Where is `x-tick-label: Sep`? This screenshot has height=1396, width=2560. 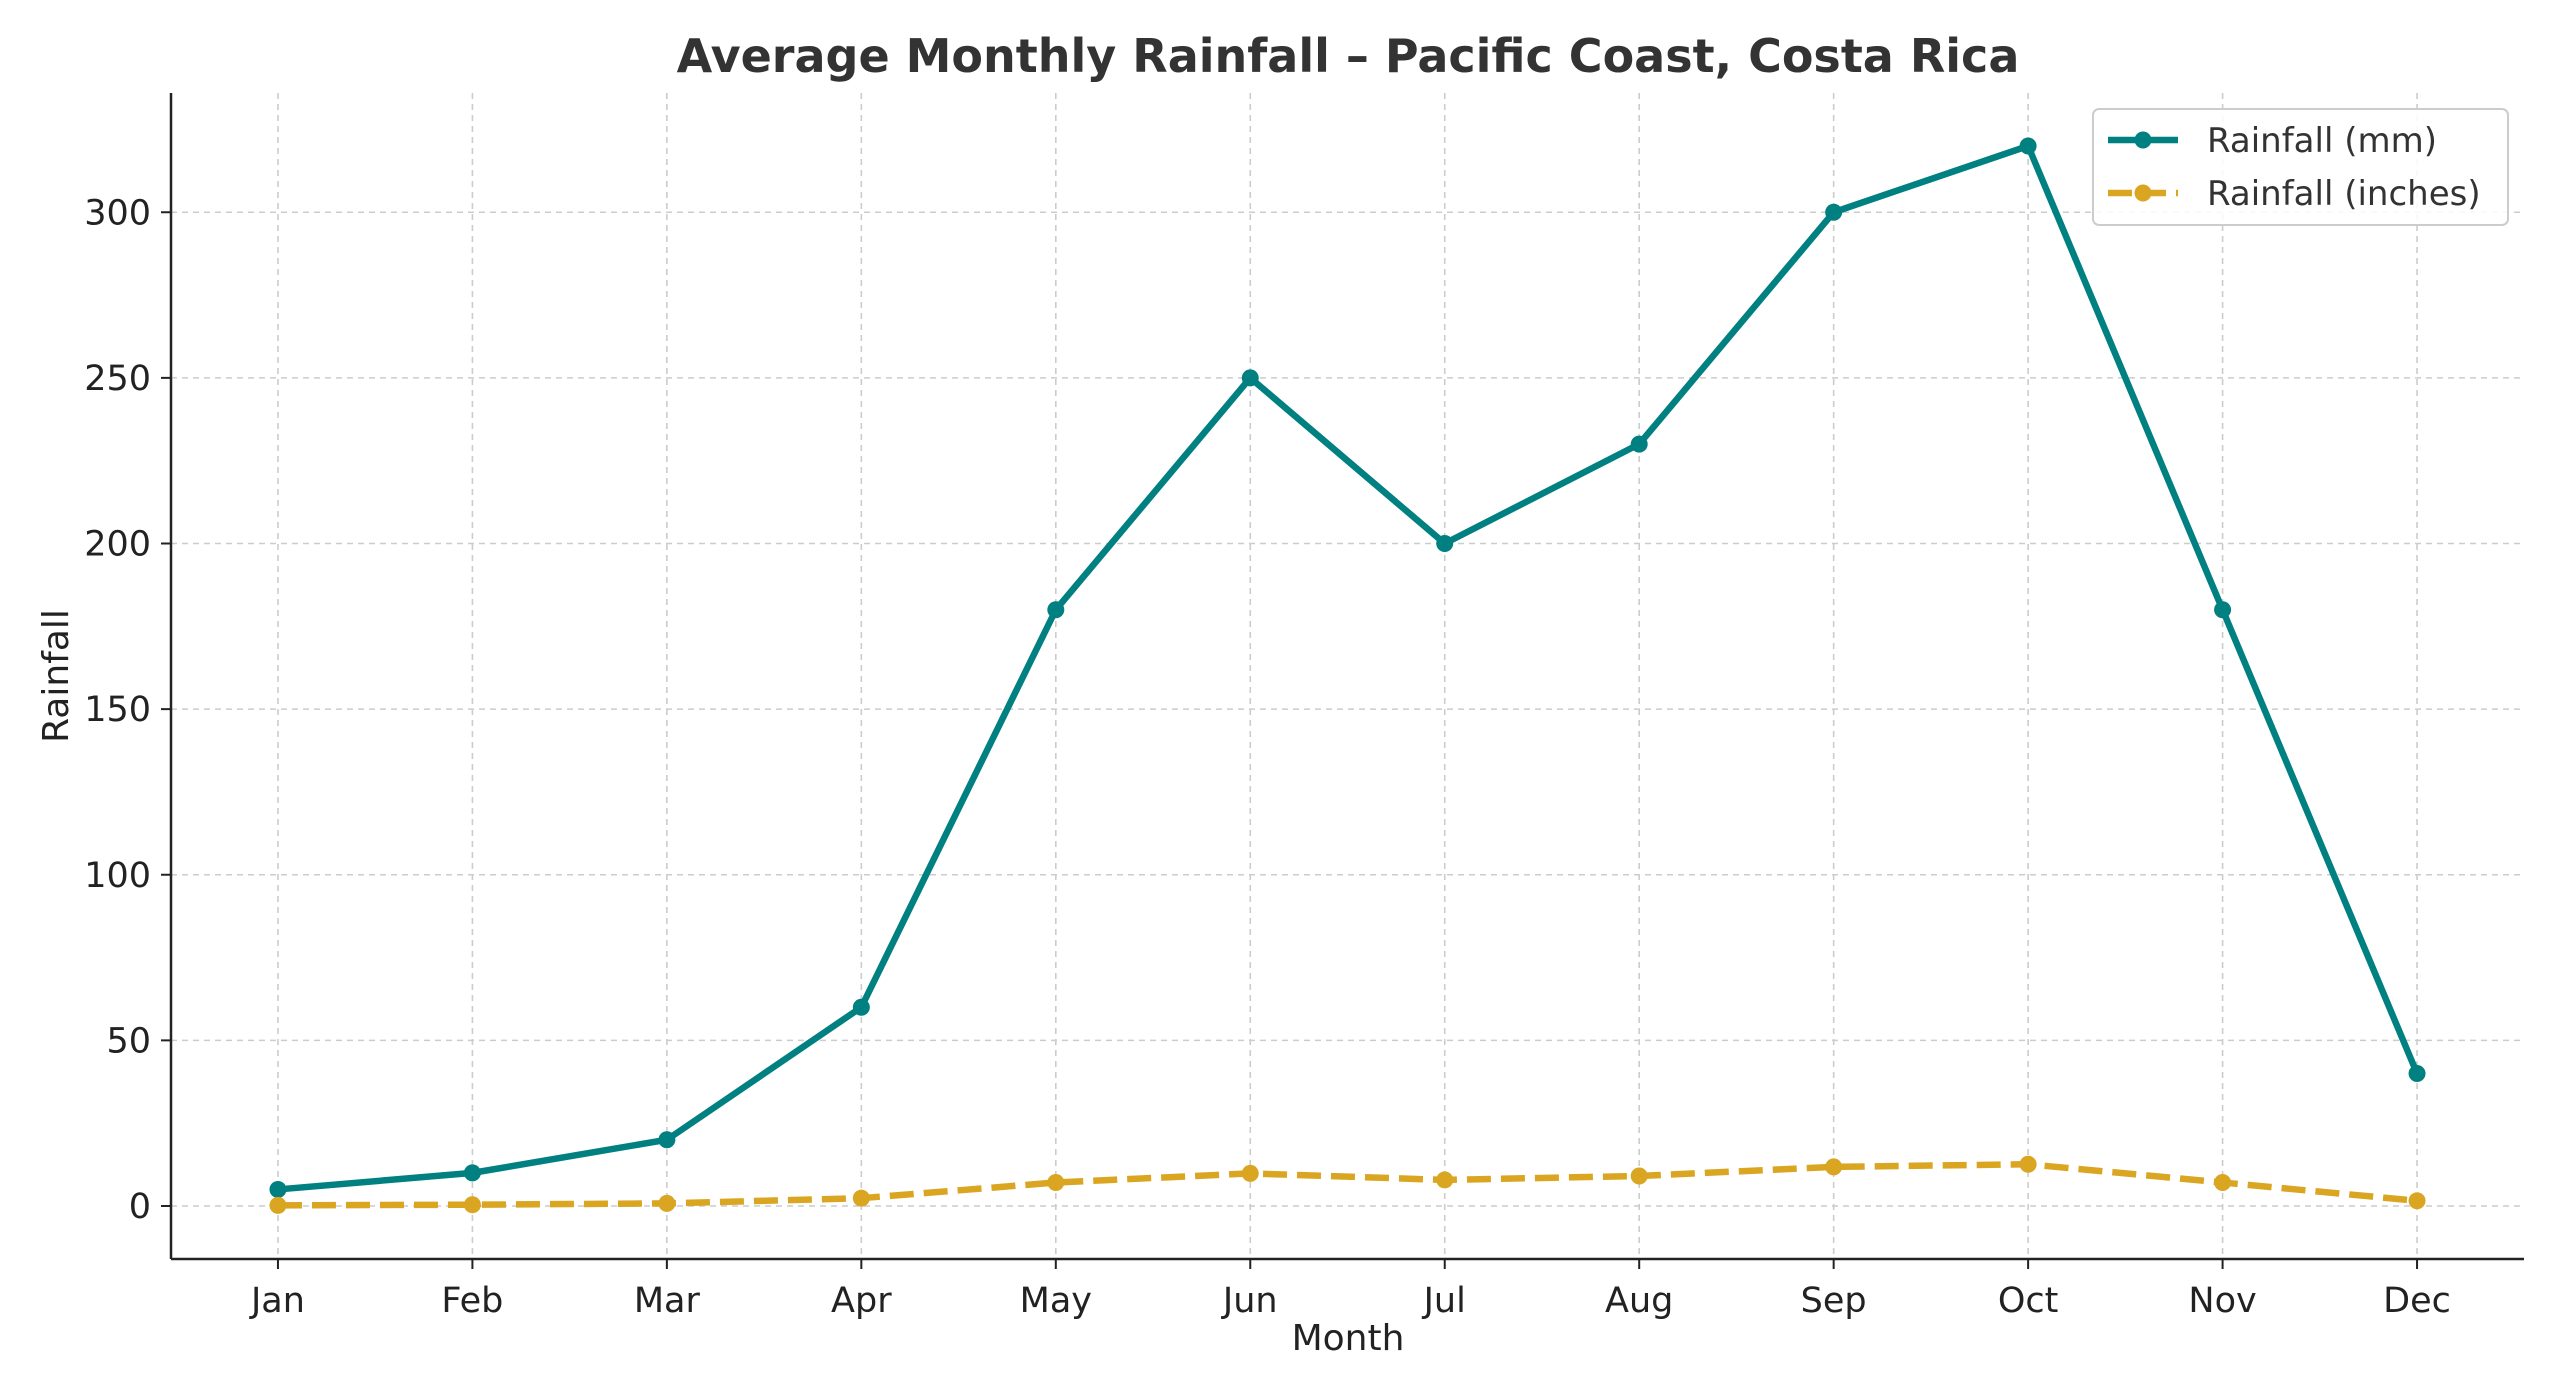
x-tick-label: Sep is located at coordinates (1834, 1301).